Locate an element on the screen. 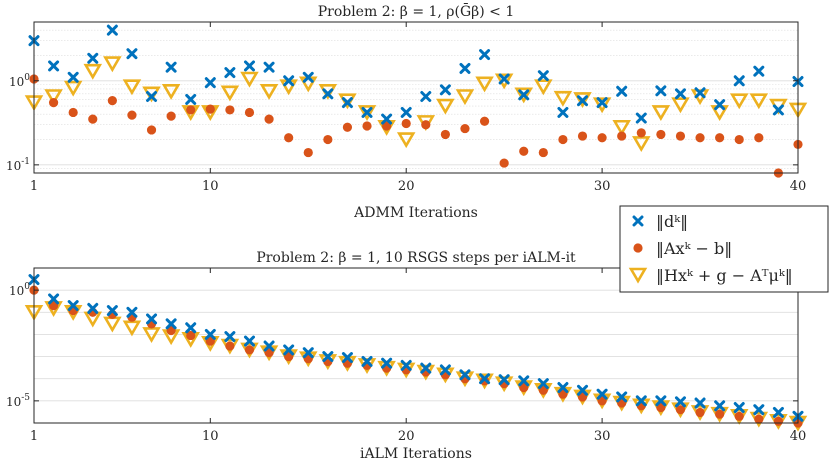 Image resolution: width=830 pixels, height=463 pixels. legend-box is located at coordinates (724, 249).